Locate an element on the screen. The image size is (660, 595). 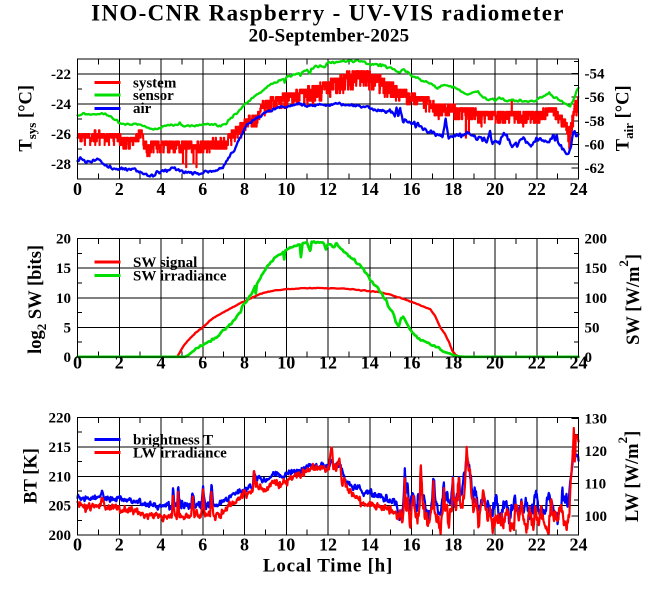
svg-text: -26 is located at coordinates (61, 135).